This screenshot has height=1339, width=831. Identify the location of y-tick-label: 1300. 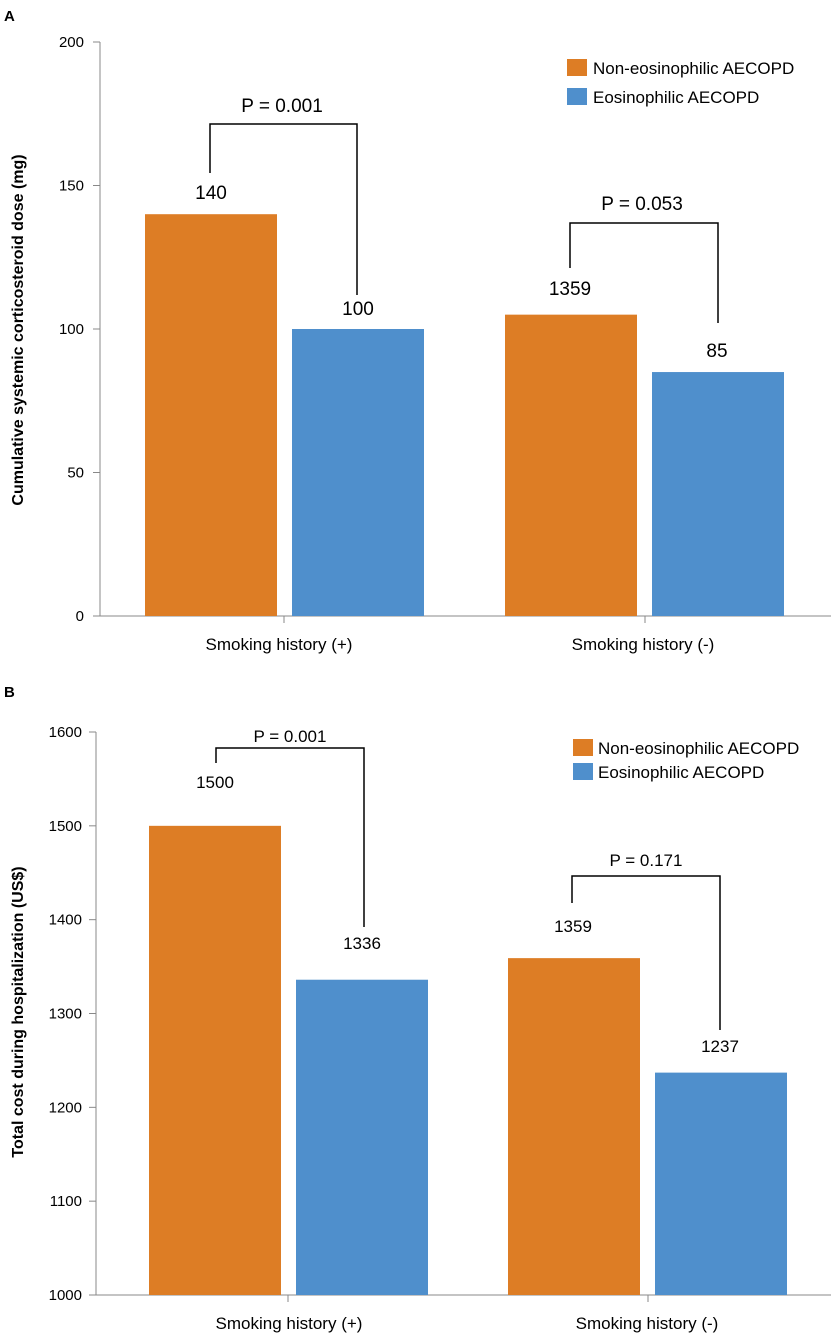
(65, 1014).